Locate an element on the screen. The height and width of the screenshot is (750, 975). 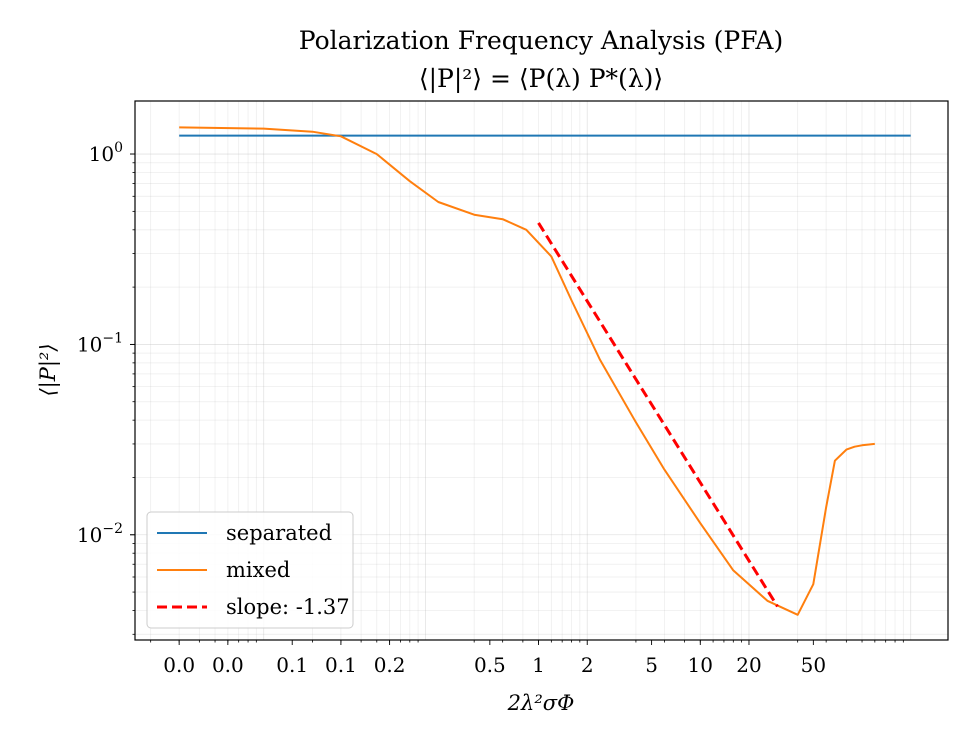
legend: separated mixed slope: -1.37 is located at coordinates (250, 570).